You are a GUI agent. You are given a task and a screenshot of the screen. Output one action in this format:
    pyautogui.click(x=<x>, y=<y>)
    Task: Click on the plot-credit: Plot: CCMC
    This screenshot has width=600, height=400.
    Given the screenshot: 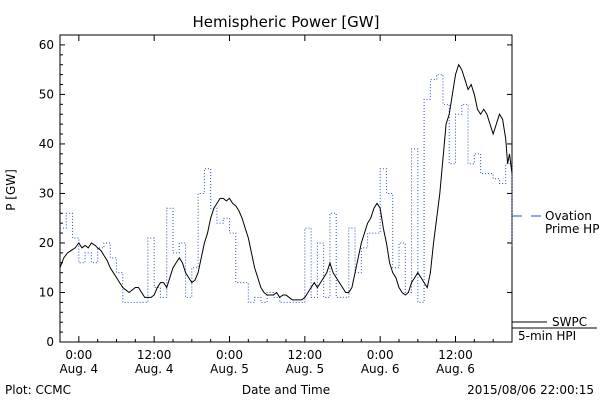 What is the action you would take?
    pyautogui.click(x=38, y=390)
    